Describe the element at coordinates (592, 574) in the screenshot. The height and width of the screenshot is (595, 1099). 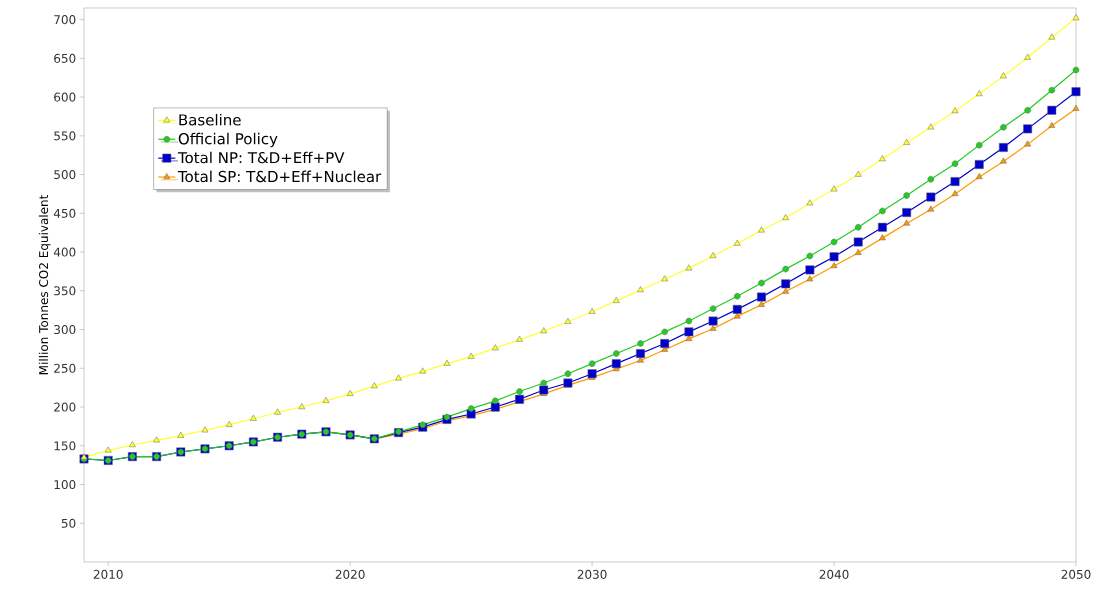
I see `x-tick-label: 2030` at that location.